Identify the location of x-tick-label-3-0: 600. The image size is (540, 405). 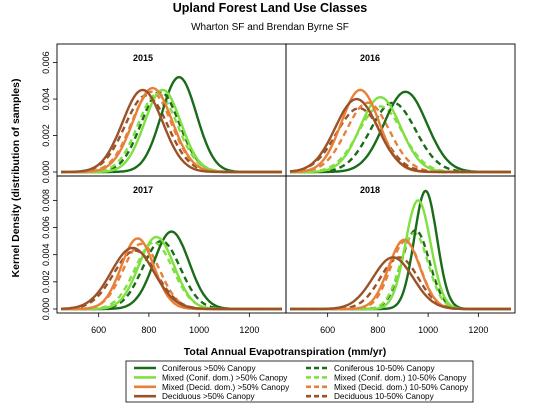
(327, 330).